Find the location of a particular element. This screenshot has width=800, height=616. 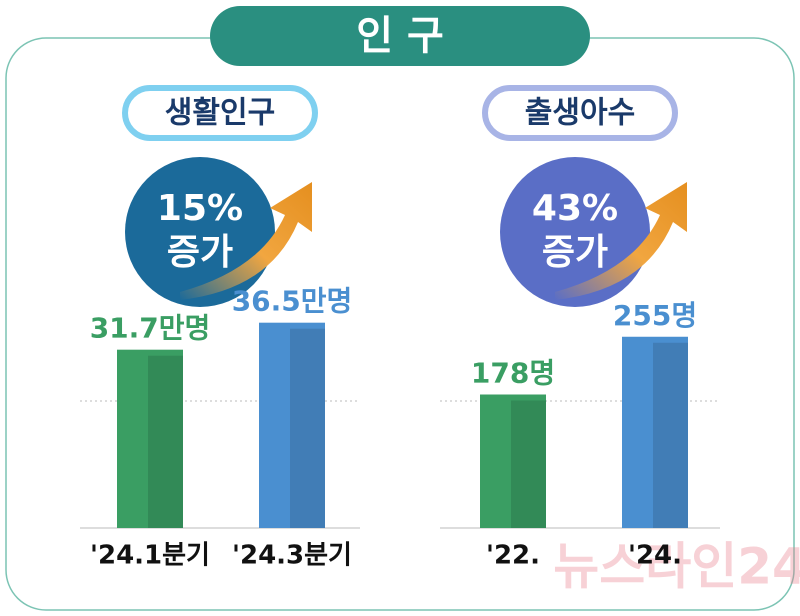

chart-title: 생활인구 is located at coordinates (220, 113).